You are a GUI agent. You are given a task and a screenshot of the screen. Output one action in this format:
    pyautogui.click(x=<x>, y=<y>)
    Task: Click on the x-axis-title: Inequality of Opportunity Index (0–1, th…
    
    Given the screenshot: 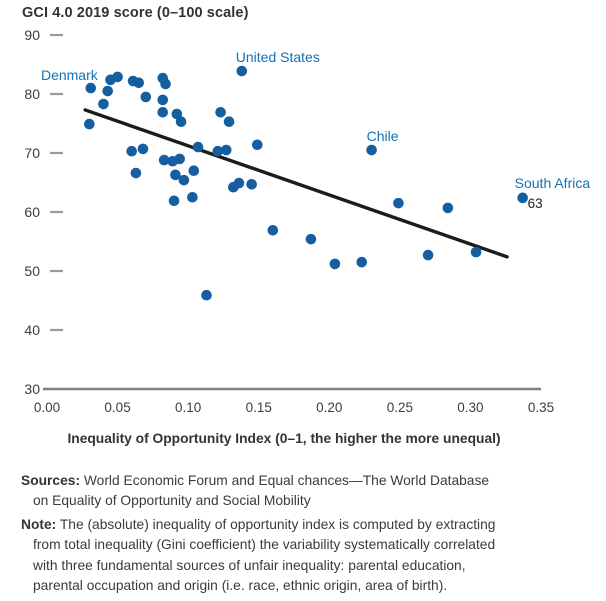 What is the action you would take?
    pyautogui.click(x=283, y=438)
    